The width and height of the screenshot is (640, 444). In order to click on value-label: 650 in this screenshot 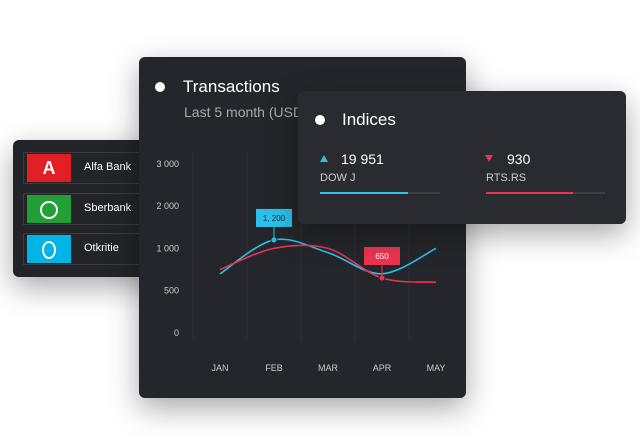, I will do `click(382, 256)`.